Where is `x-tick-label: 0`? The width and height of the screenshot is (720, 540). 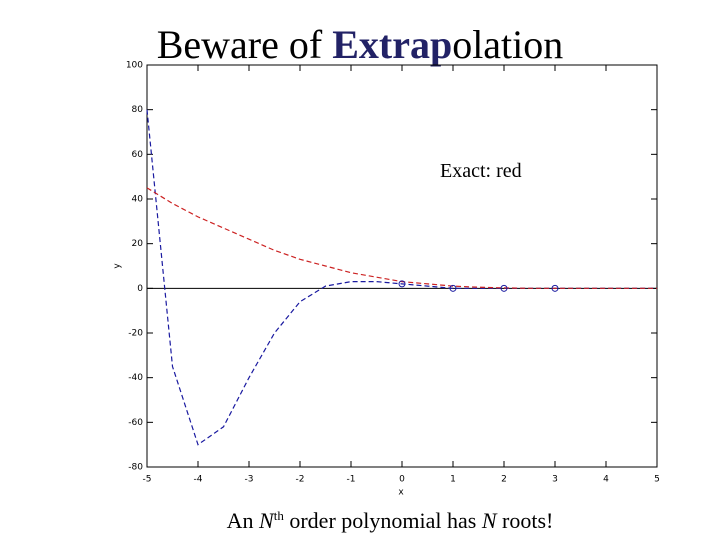 x-tick-label: 0 is located at coordinates (402, 480).